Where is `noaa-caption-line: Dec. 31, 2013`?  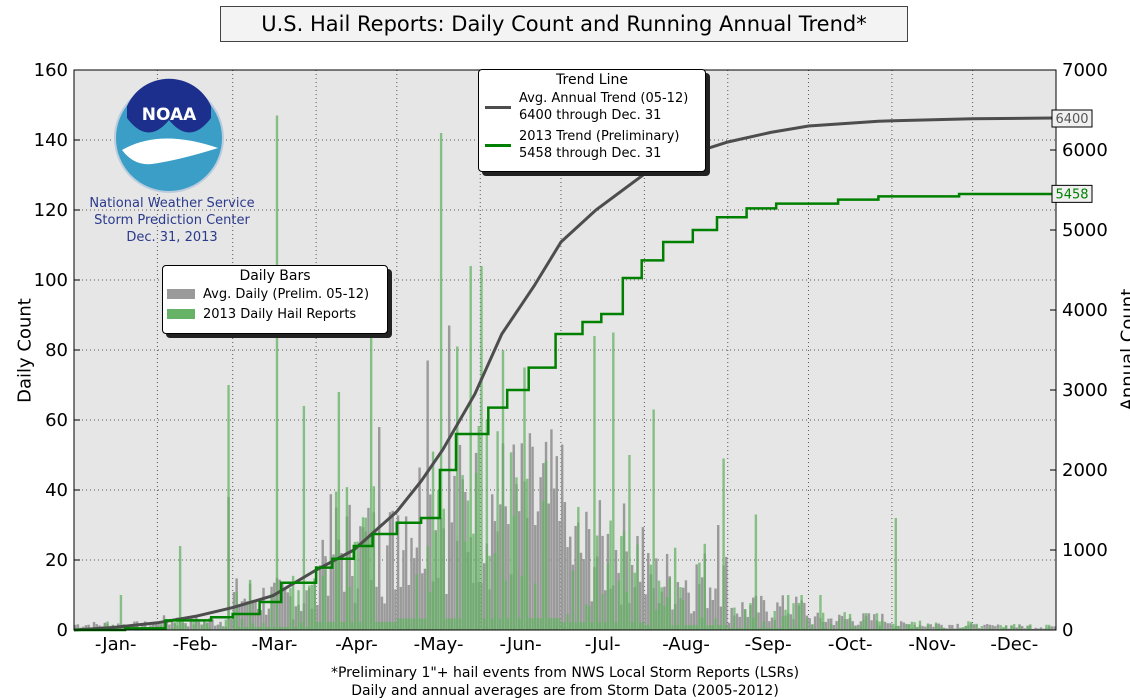 noaa-caption-line: Dec. 31, 2013 is located at coordinates (172, 237).